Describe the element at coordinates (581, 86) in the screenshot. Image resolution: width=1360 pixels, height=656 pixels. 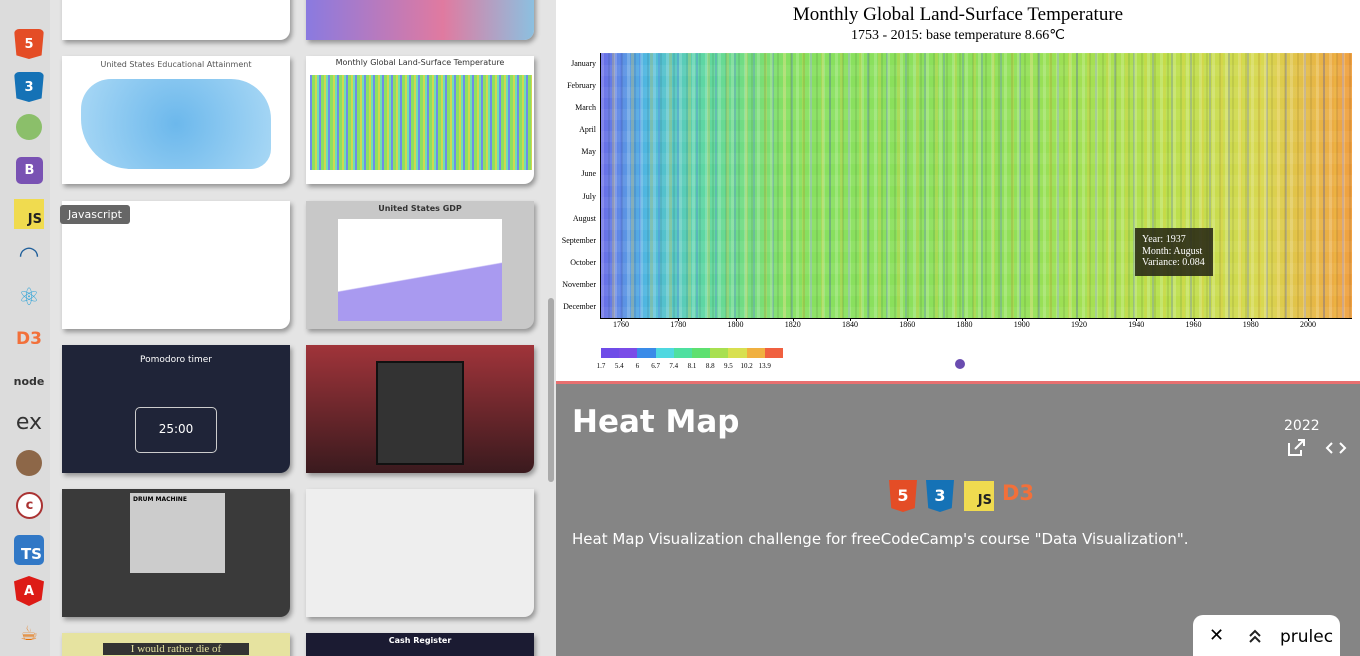
I see `month-label: February` at that location.